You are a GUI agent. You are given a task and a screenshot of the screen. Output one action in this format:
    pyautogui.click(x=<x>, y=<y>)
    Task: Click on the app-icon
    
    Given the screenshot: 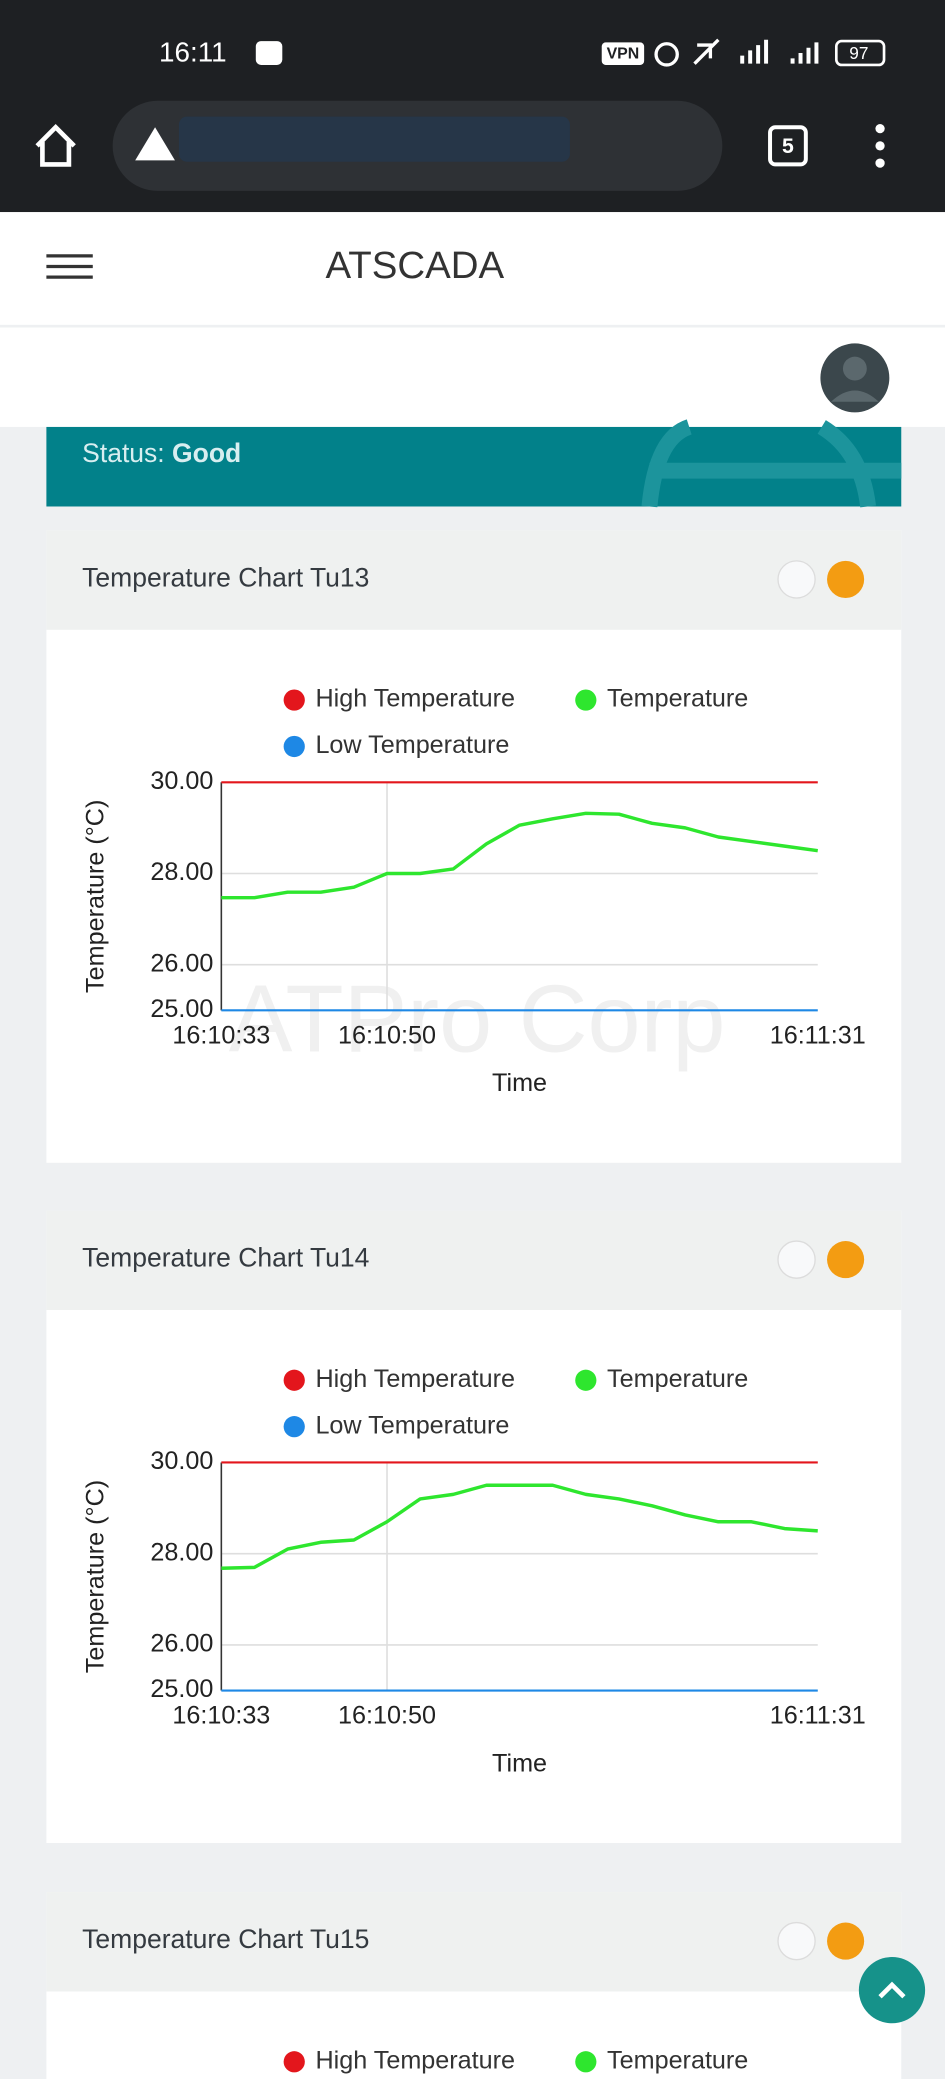 What is the action you would take?
    pyautogui.click(x=269, y=53)
    